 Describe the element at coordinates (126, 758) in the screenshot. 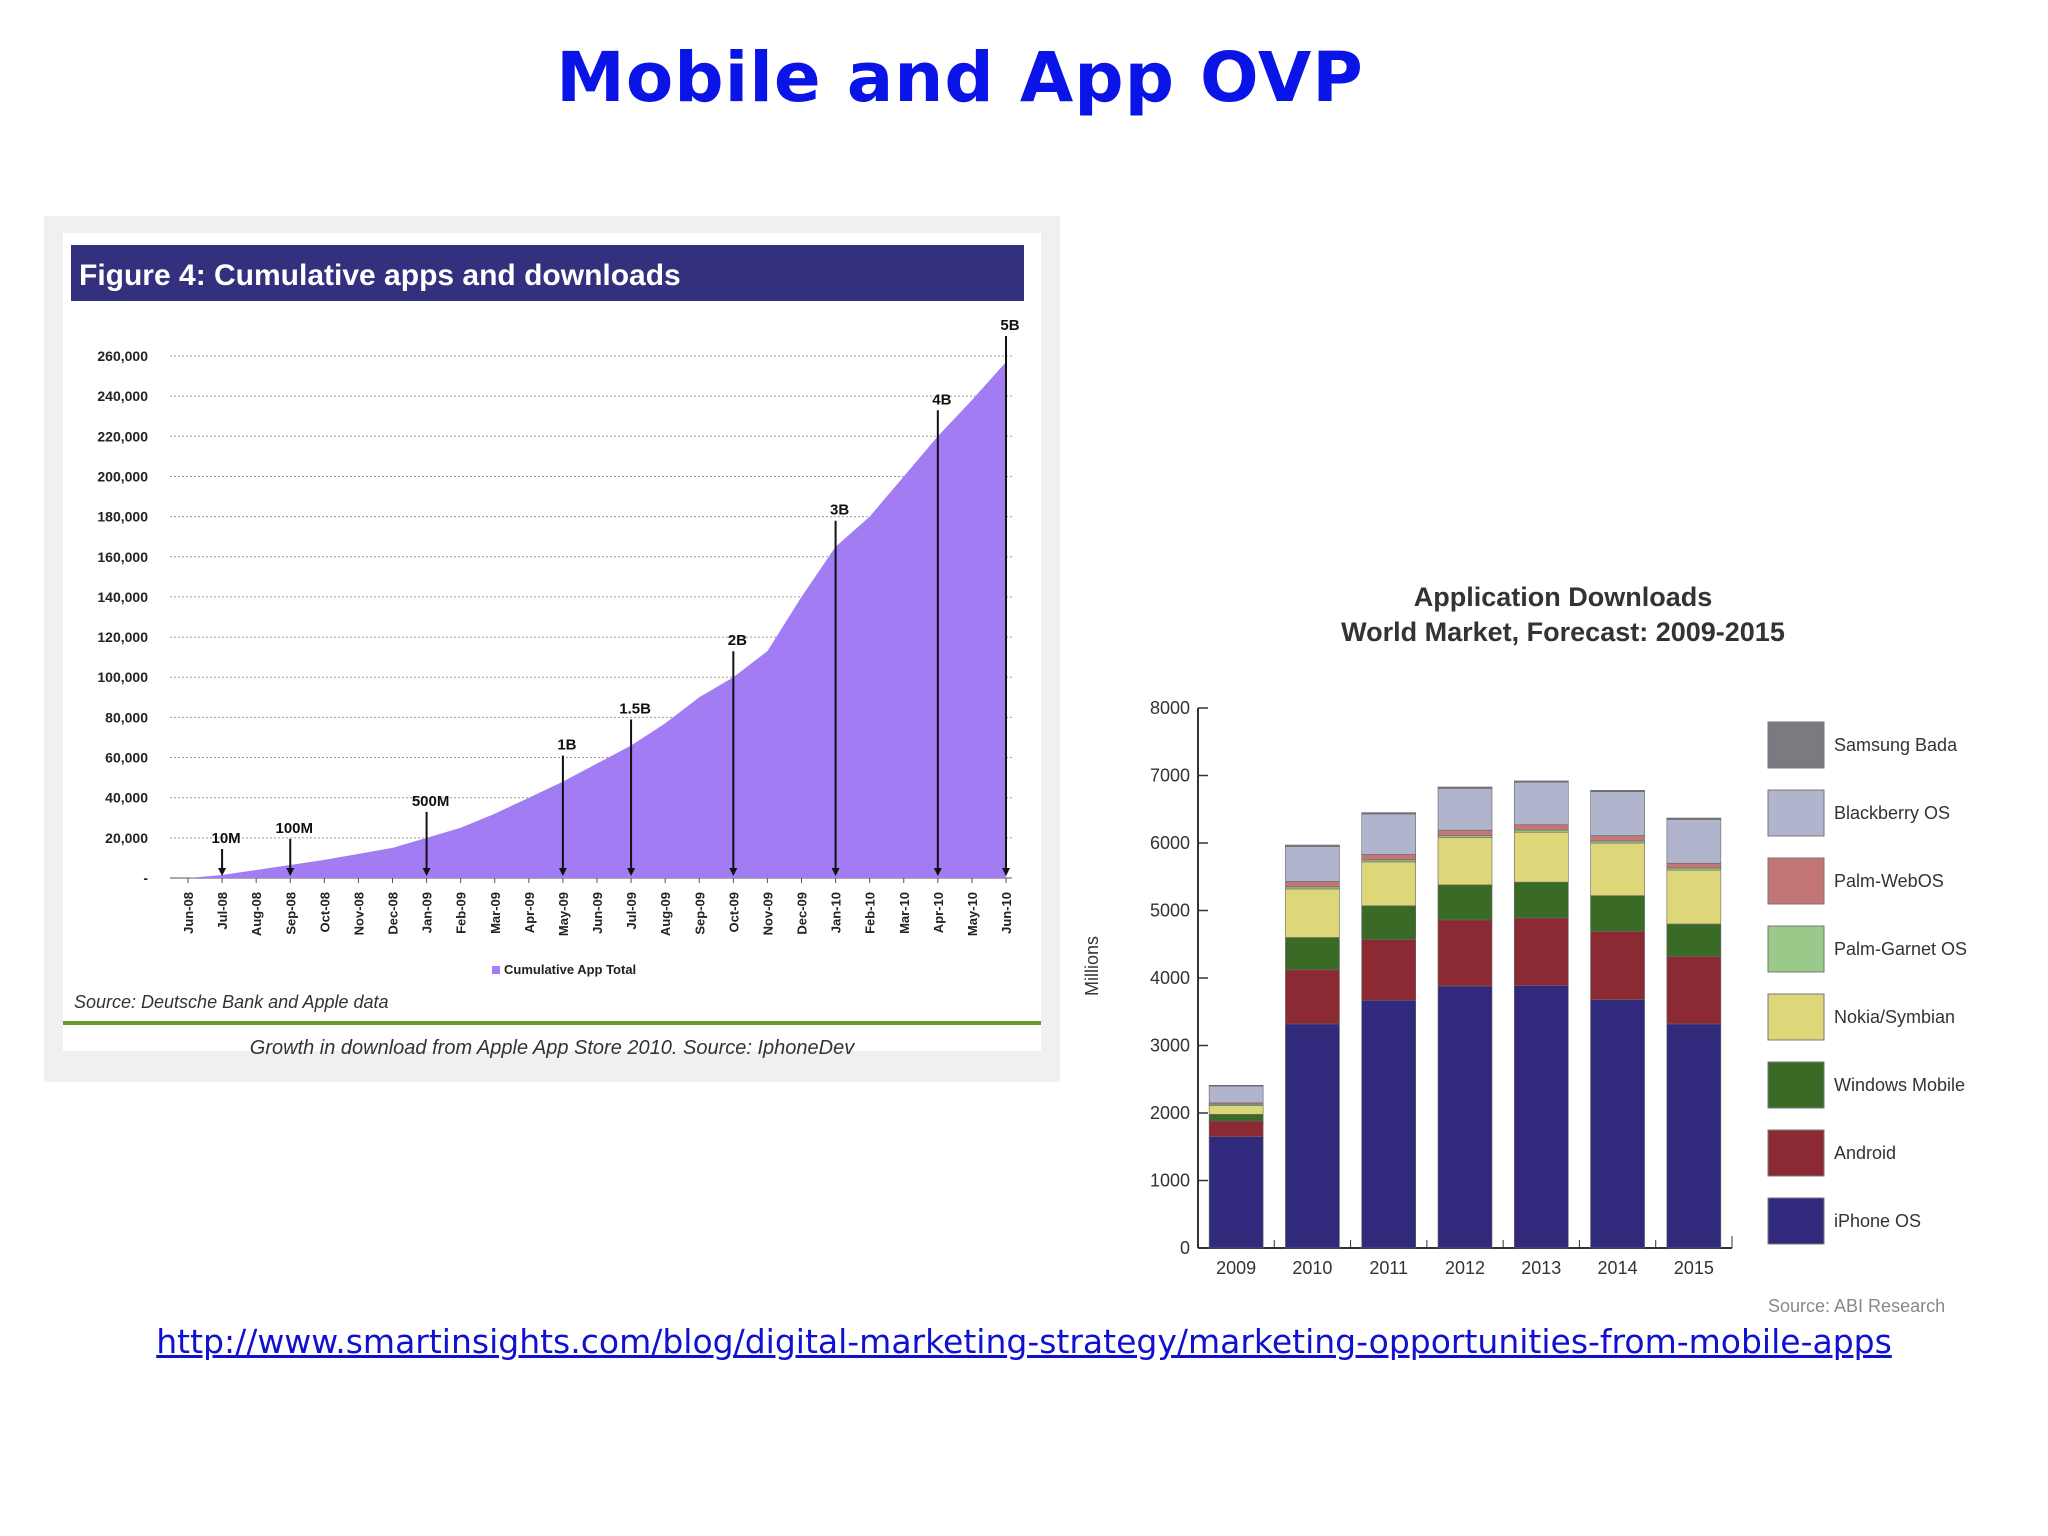

I see `y-tick-label: 60,000` at that location.